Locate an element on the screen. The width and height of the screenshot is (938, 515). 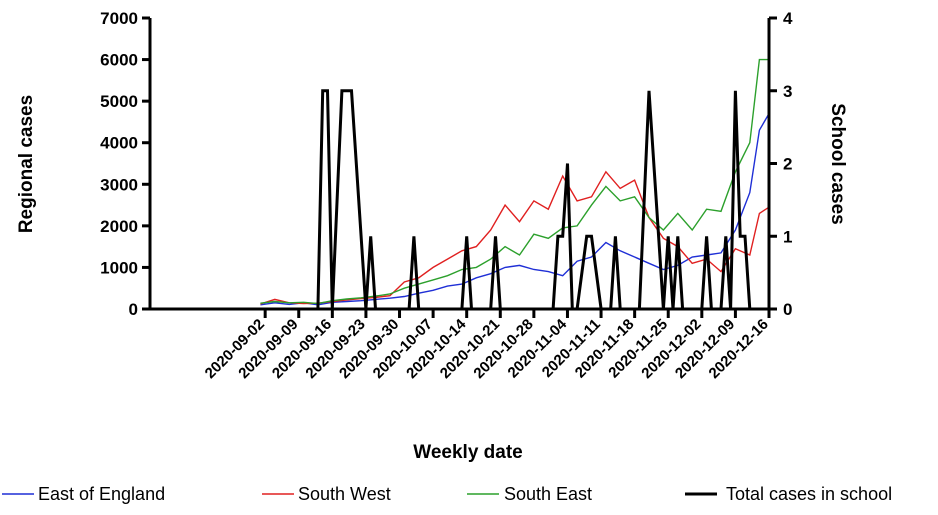
y-axis-right-title: School cases is located at coordinates (837, 163).